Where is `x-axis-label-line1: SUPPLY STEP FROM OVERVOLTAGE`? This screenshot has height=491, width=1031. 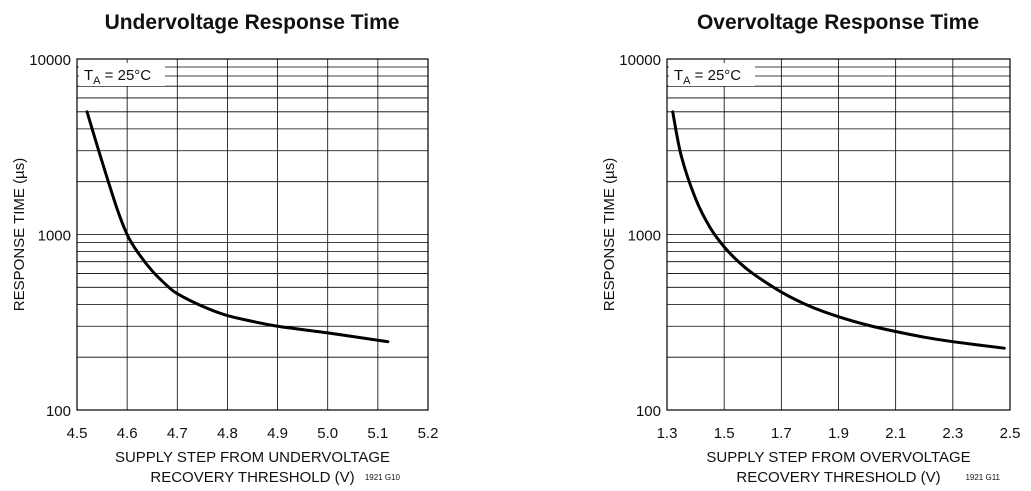
x-axis-label-line1: SUPPLY STEP FROM OVERVOLTAGE is located at coordinates (838, 457).